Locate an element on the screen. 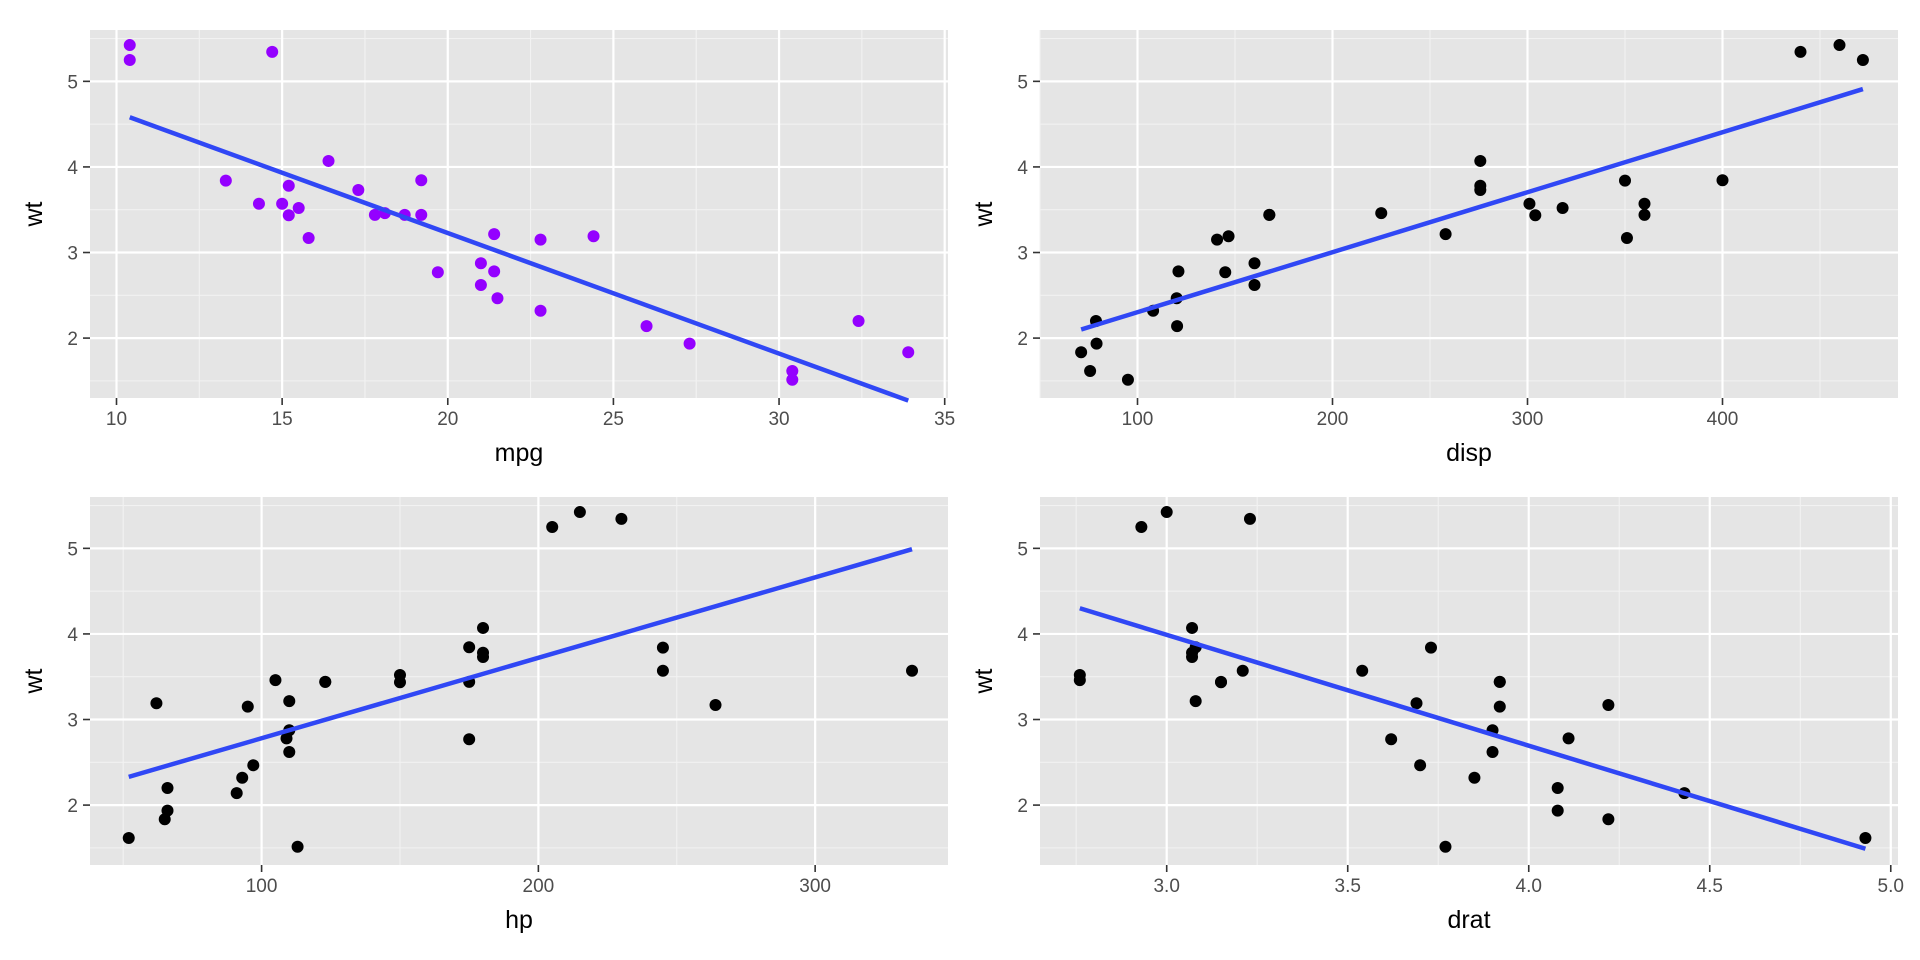 This screenshot has height=960, width=1920. x-tick-label: 30 is located at coordinates (778, 419).